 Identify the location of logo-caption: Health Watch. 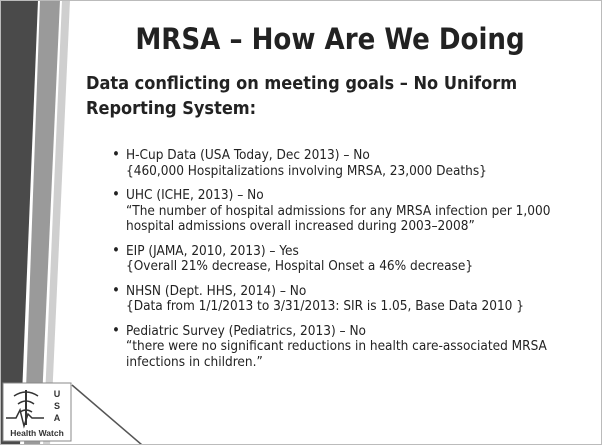
(37, 433).